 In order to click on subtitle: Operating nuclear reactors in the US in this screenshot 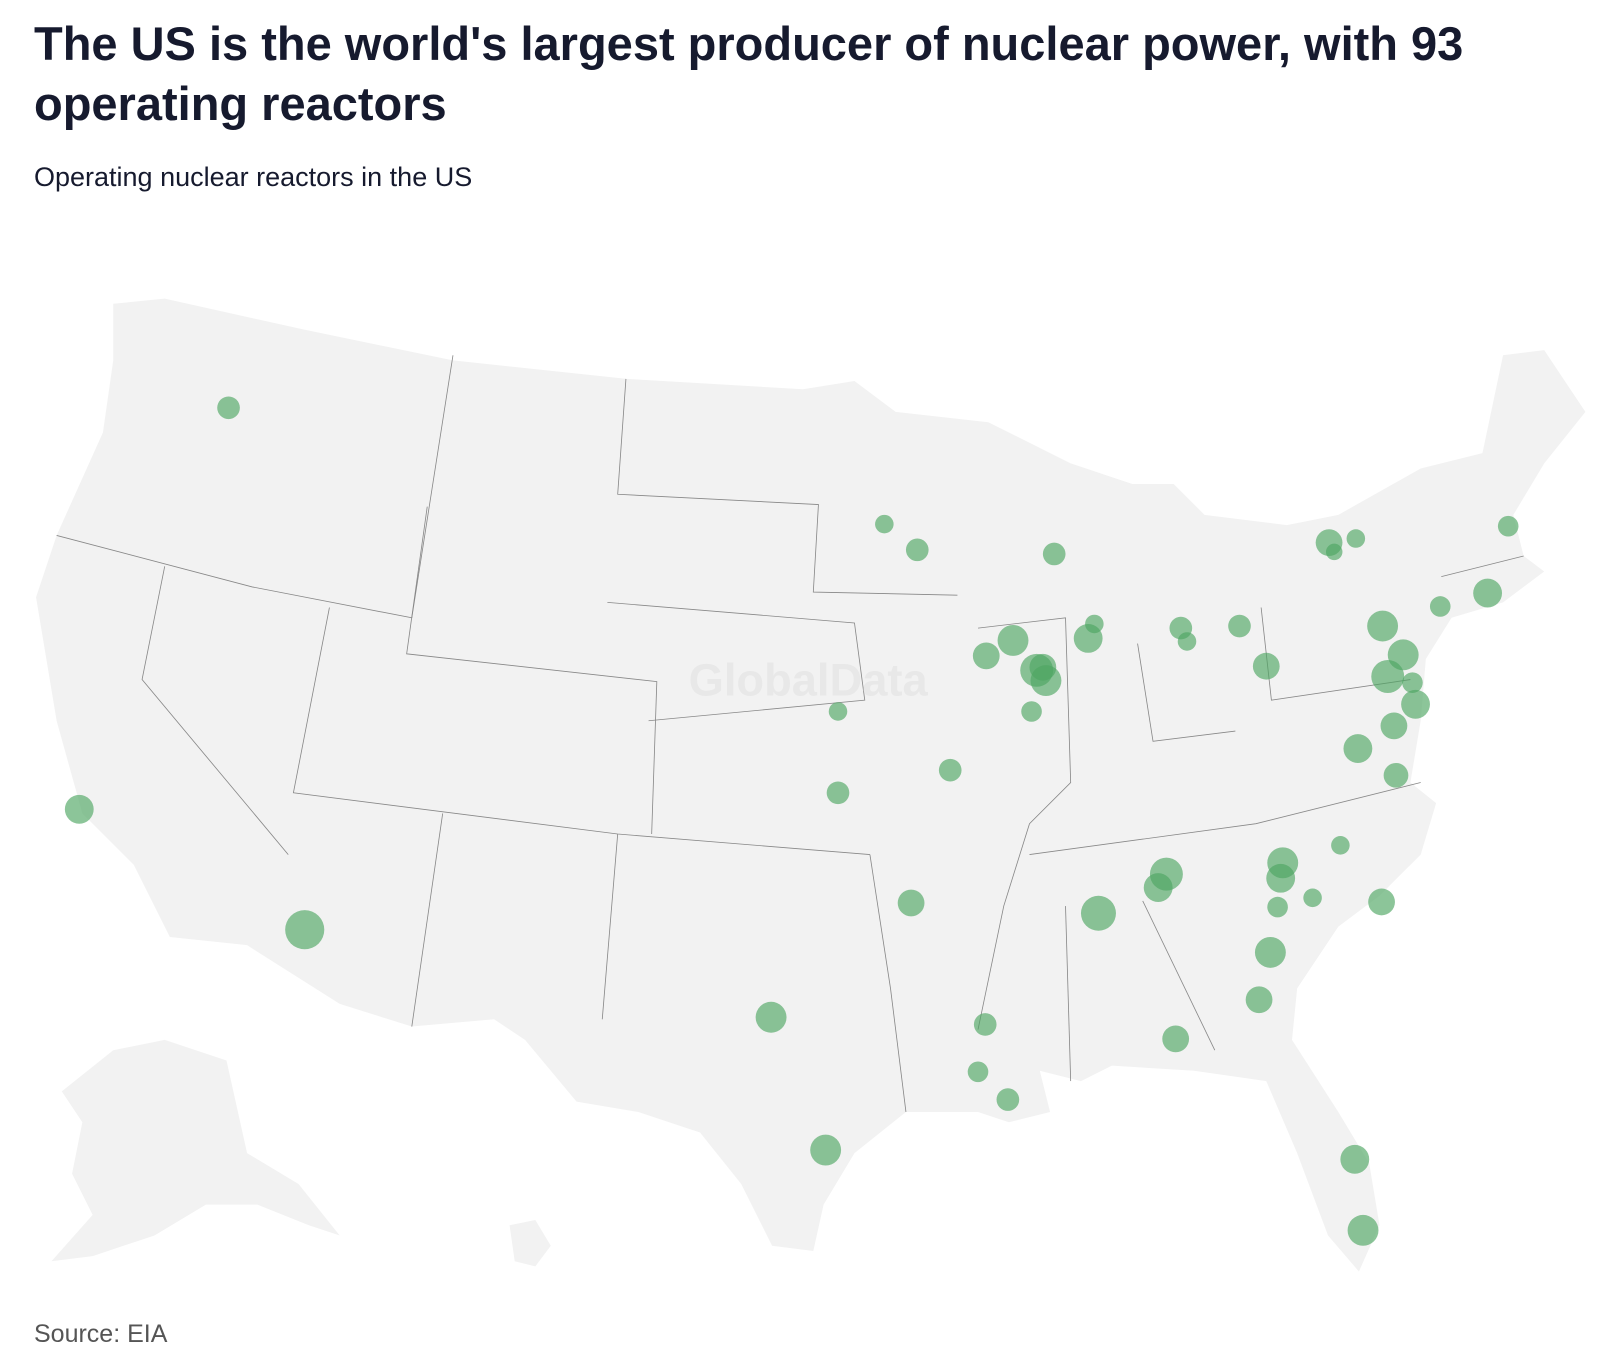, I will do `click(253, 177)`.